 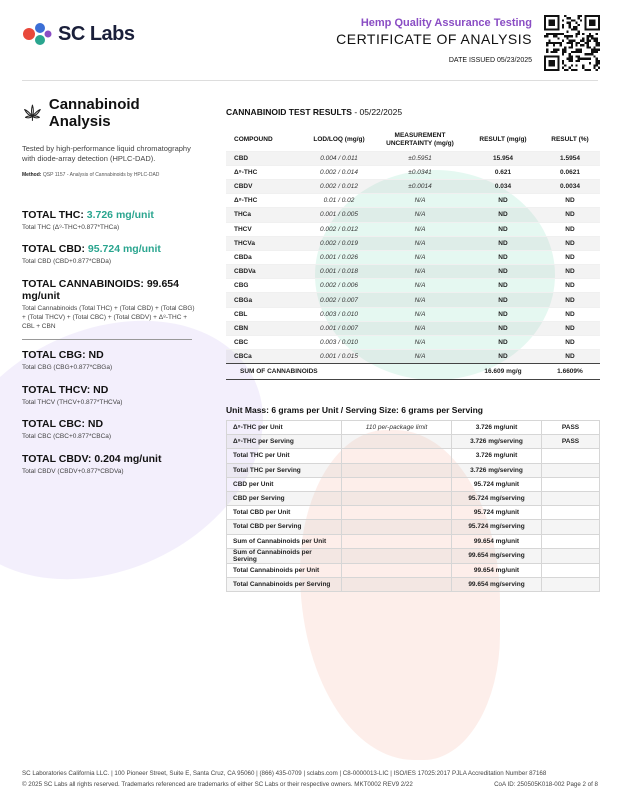 What do you see at coordinates (339, 271) in the screenshot?
I see `table-cell: 0.001 / 0.018` at bounding box center [339, 271].